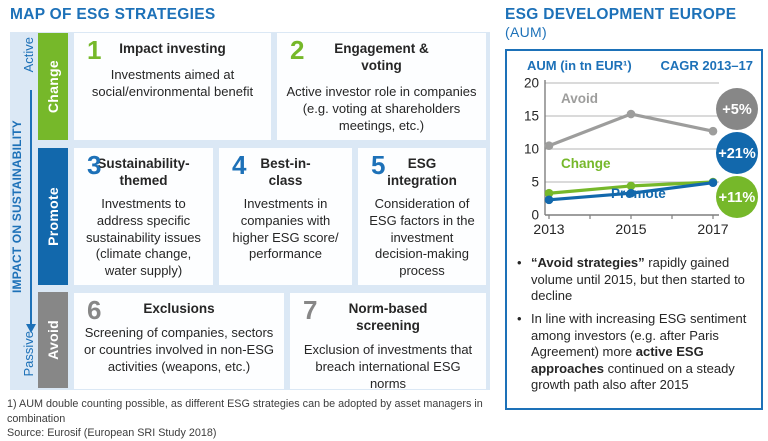  What do you see at coordinates (737, 110) in the screenshot?
I see `svg-text: +5%` at bounding box center [737, 110].